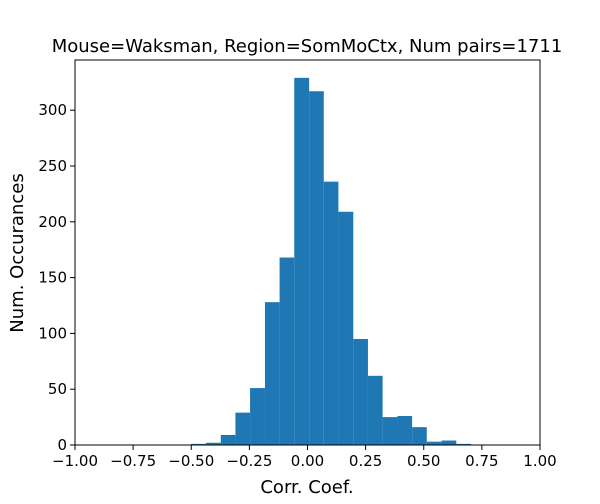  What do you see at coordinates (249, 461) in the screenshot?
I see `x-tick-label: −0.25` at bounding box center [249, 461].